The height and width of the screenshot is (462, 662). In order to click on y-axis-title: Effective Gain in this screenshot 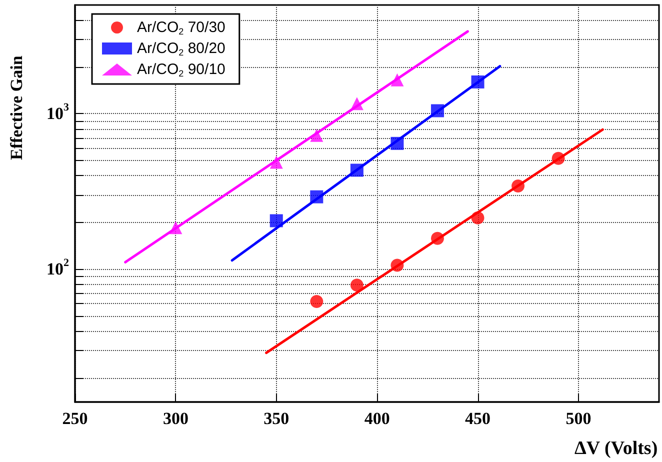, I will do `click(16, 107)`.